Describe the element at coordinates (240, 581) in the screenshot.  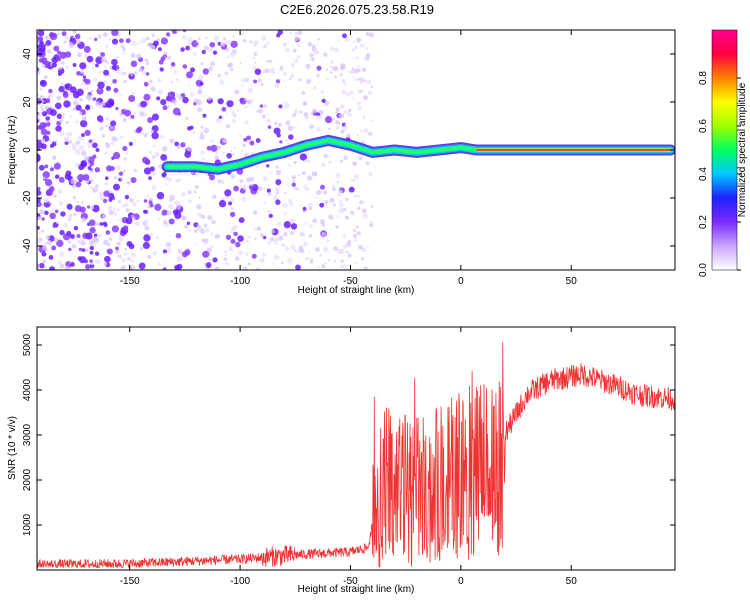
I see `x-tick-label: -100` at that location.